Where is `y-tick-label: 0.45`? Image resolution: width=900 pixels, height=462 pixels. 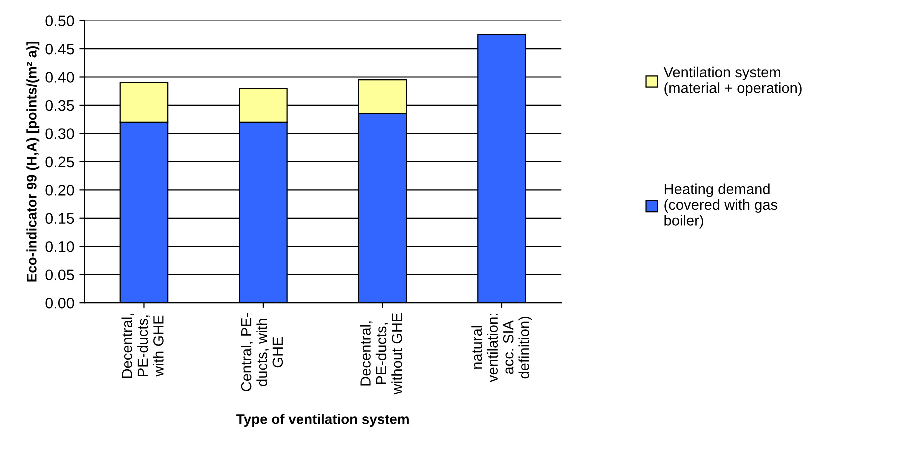
y-tick-label: 0.45 is located at coordinates (60, 49).